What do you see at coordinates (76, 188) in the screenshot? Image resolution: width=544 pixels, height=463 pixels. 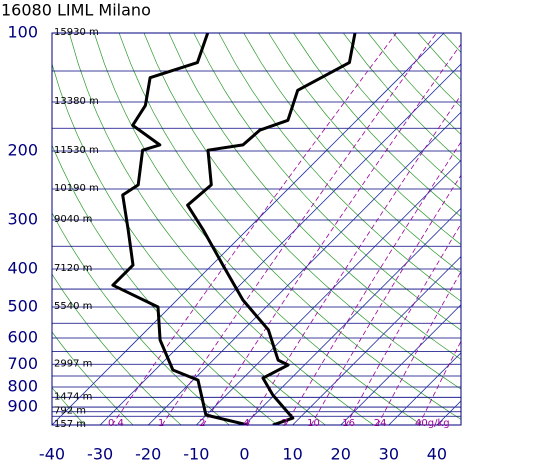 I see `height-label: 10190 m` at bounding box center [76, 188].